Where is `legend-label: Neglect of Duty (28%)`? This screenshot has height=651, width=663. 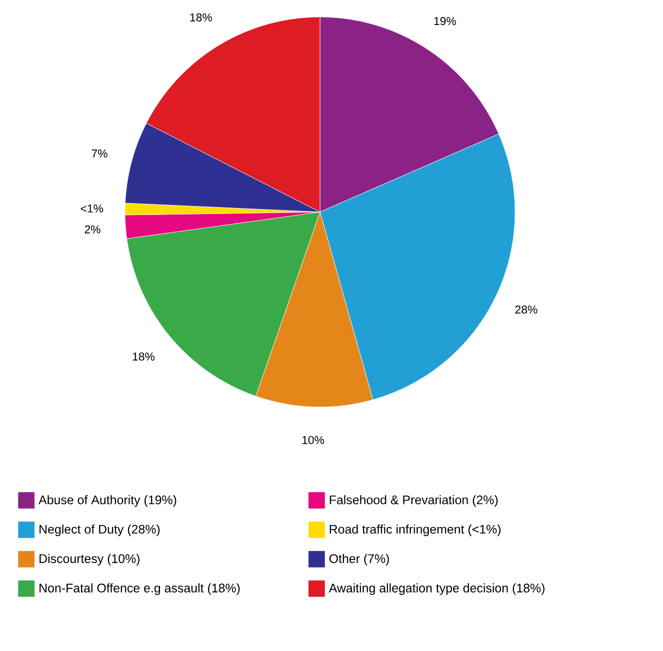 legend-label: Neglect of Duty (28%) is located at coordinates (100, 530).